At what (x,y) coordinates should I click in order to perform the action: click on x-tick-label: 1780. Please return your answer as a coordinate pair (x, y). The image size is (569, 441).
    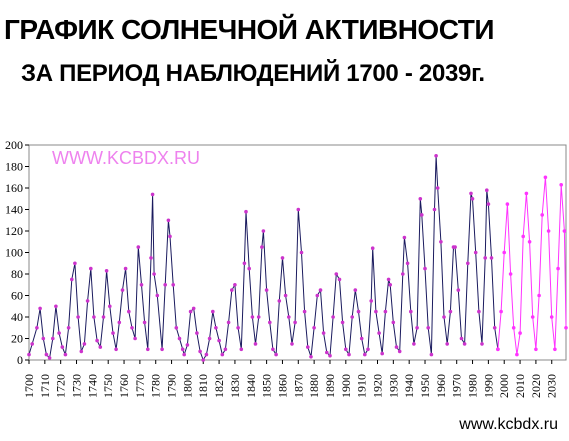
    Looking at the image, I should click on (156, 386).